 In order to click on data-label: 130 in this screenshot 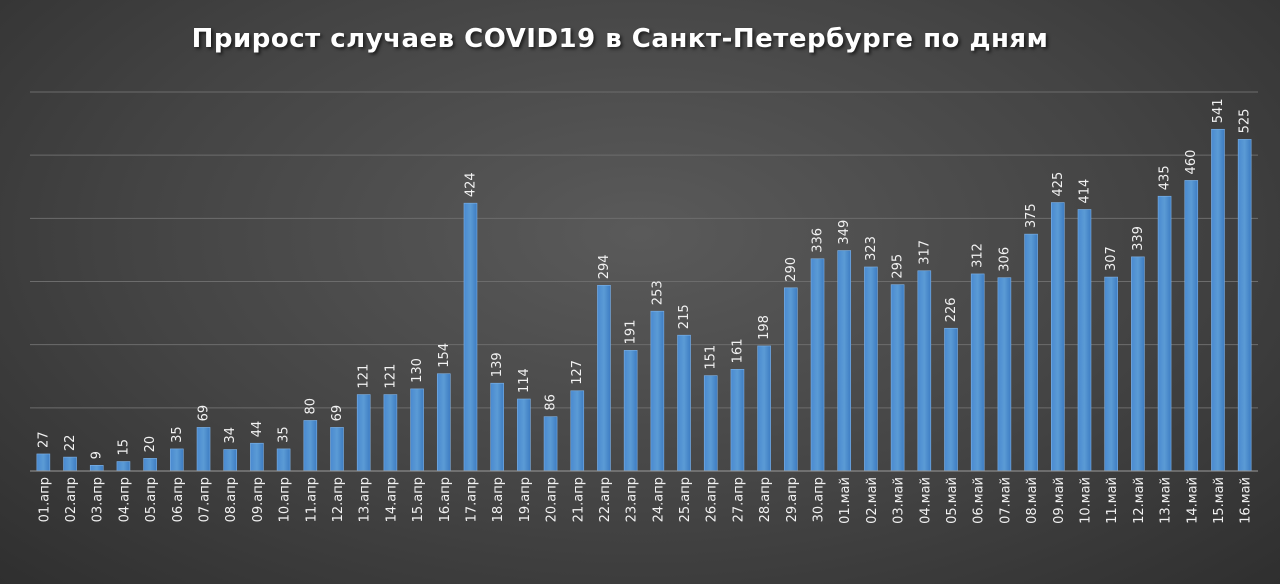, I will do `click(417, 370)`.